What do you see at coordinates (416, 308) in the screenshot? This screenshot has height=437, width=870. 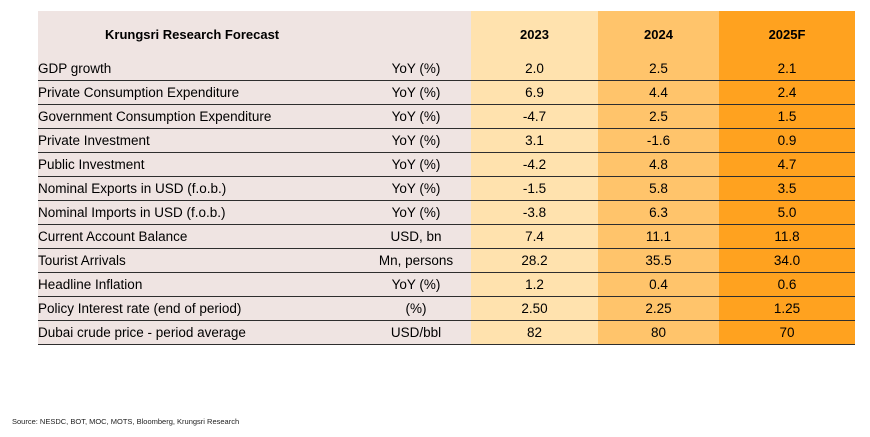 I see `row-unit: (%)` at bounding box center [416, 308].